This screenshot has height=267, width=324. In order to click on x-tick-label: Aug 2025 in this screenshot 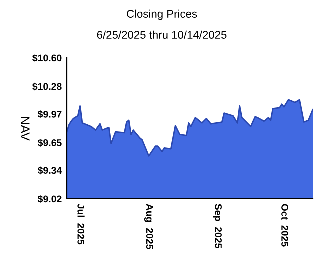, I will do `click(149, 227)`.